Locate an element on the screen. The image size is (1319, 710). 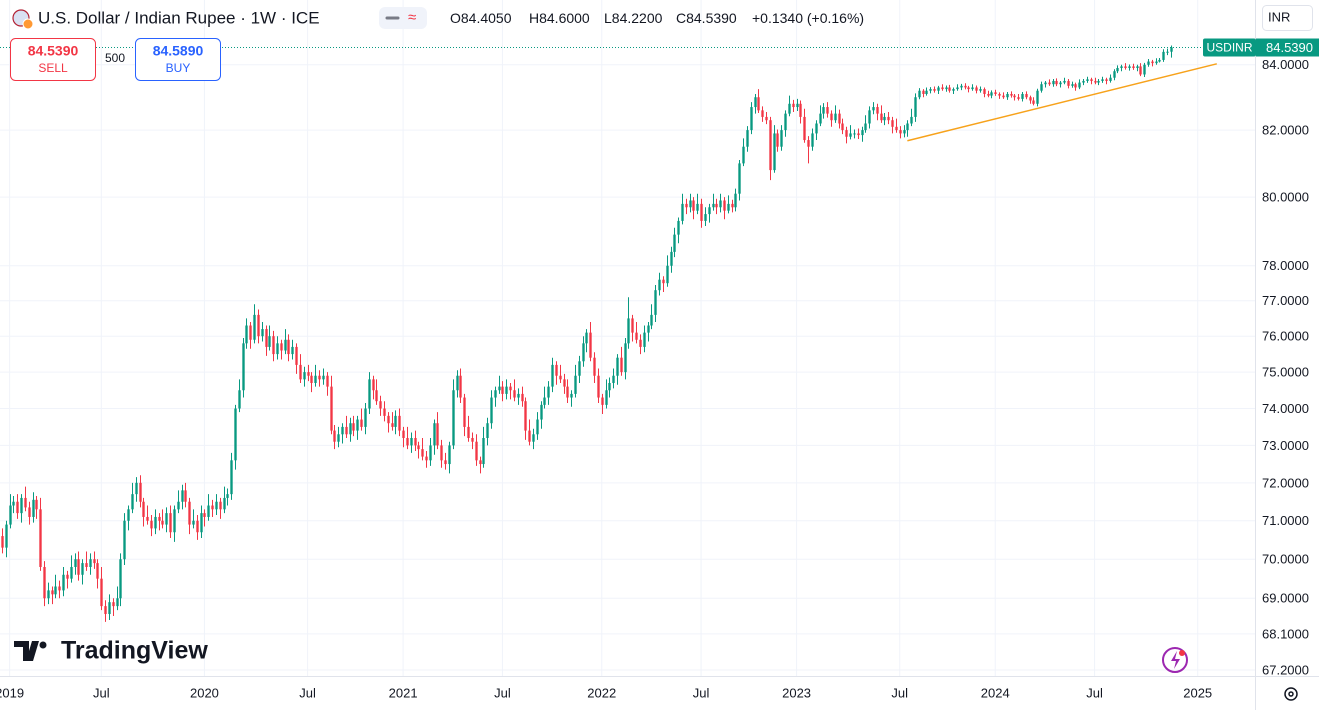
sell-button: 84.5390 SELL is located at coordinates (53, 59).